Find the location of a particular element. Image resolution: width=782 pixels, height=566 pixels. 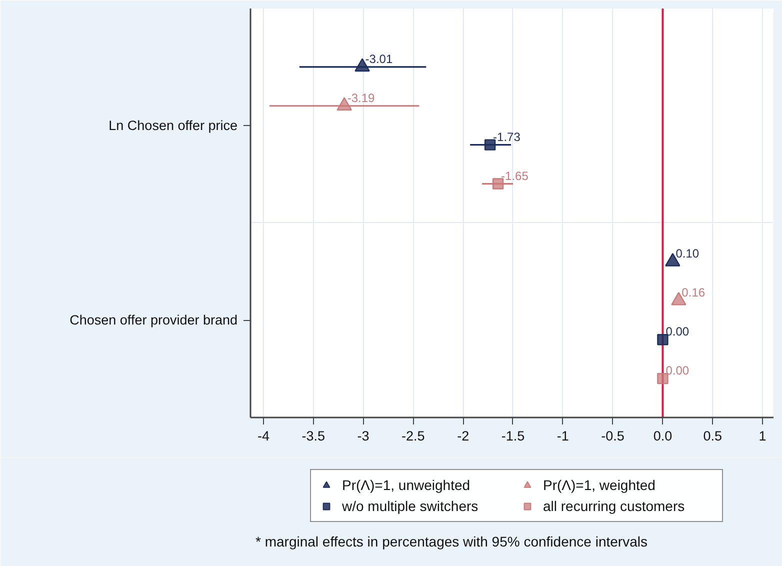

y-tick-label: Ln Chosen offer price is located at coordinates (173, 125).